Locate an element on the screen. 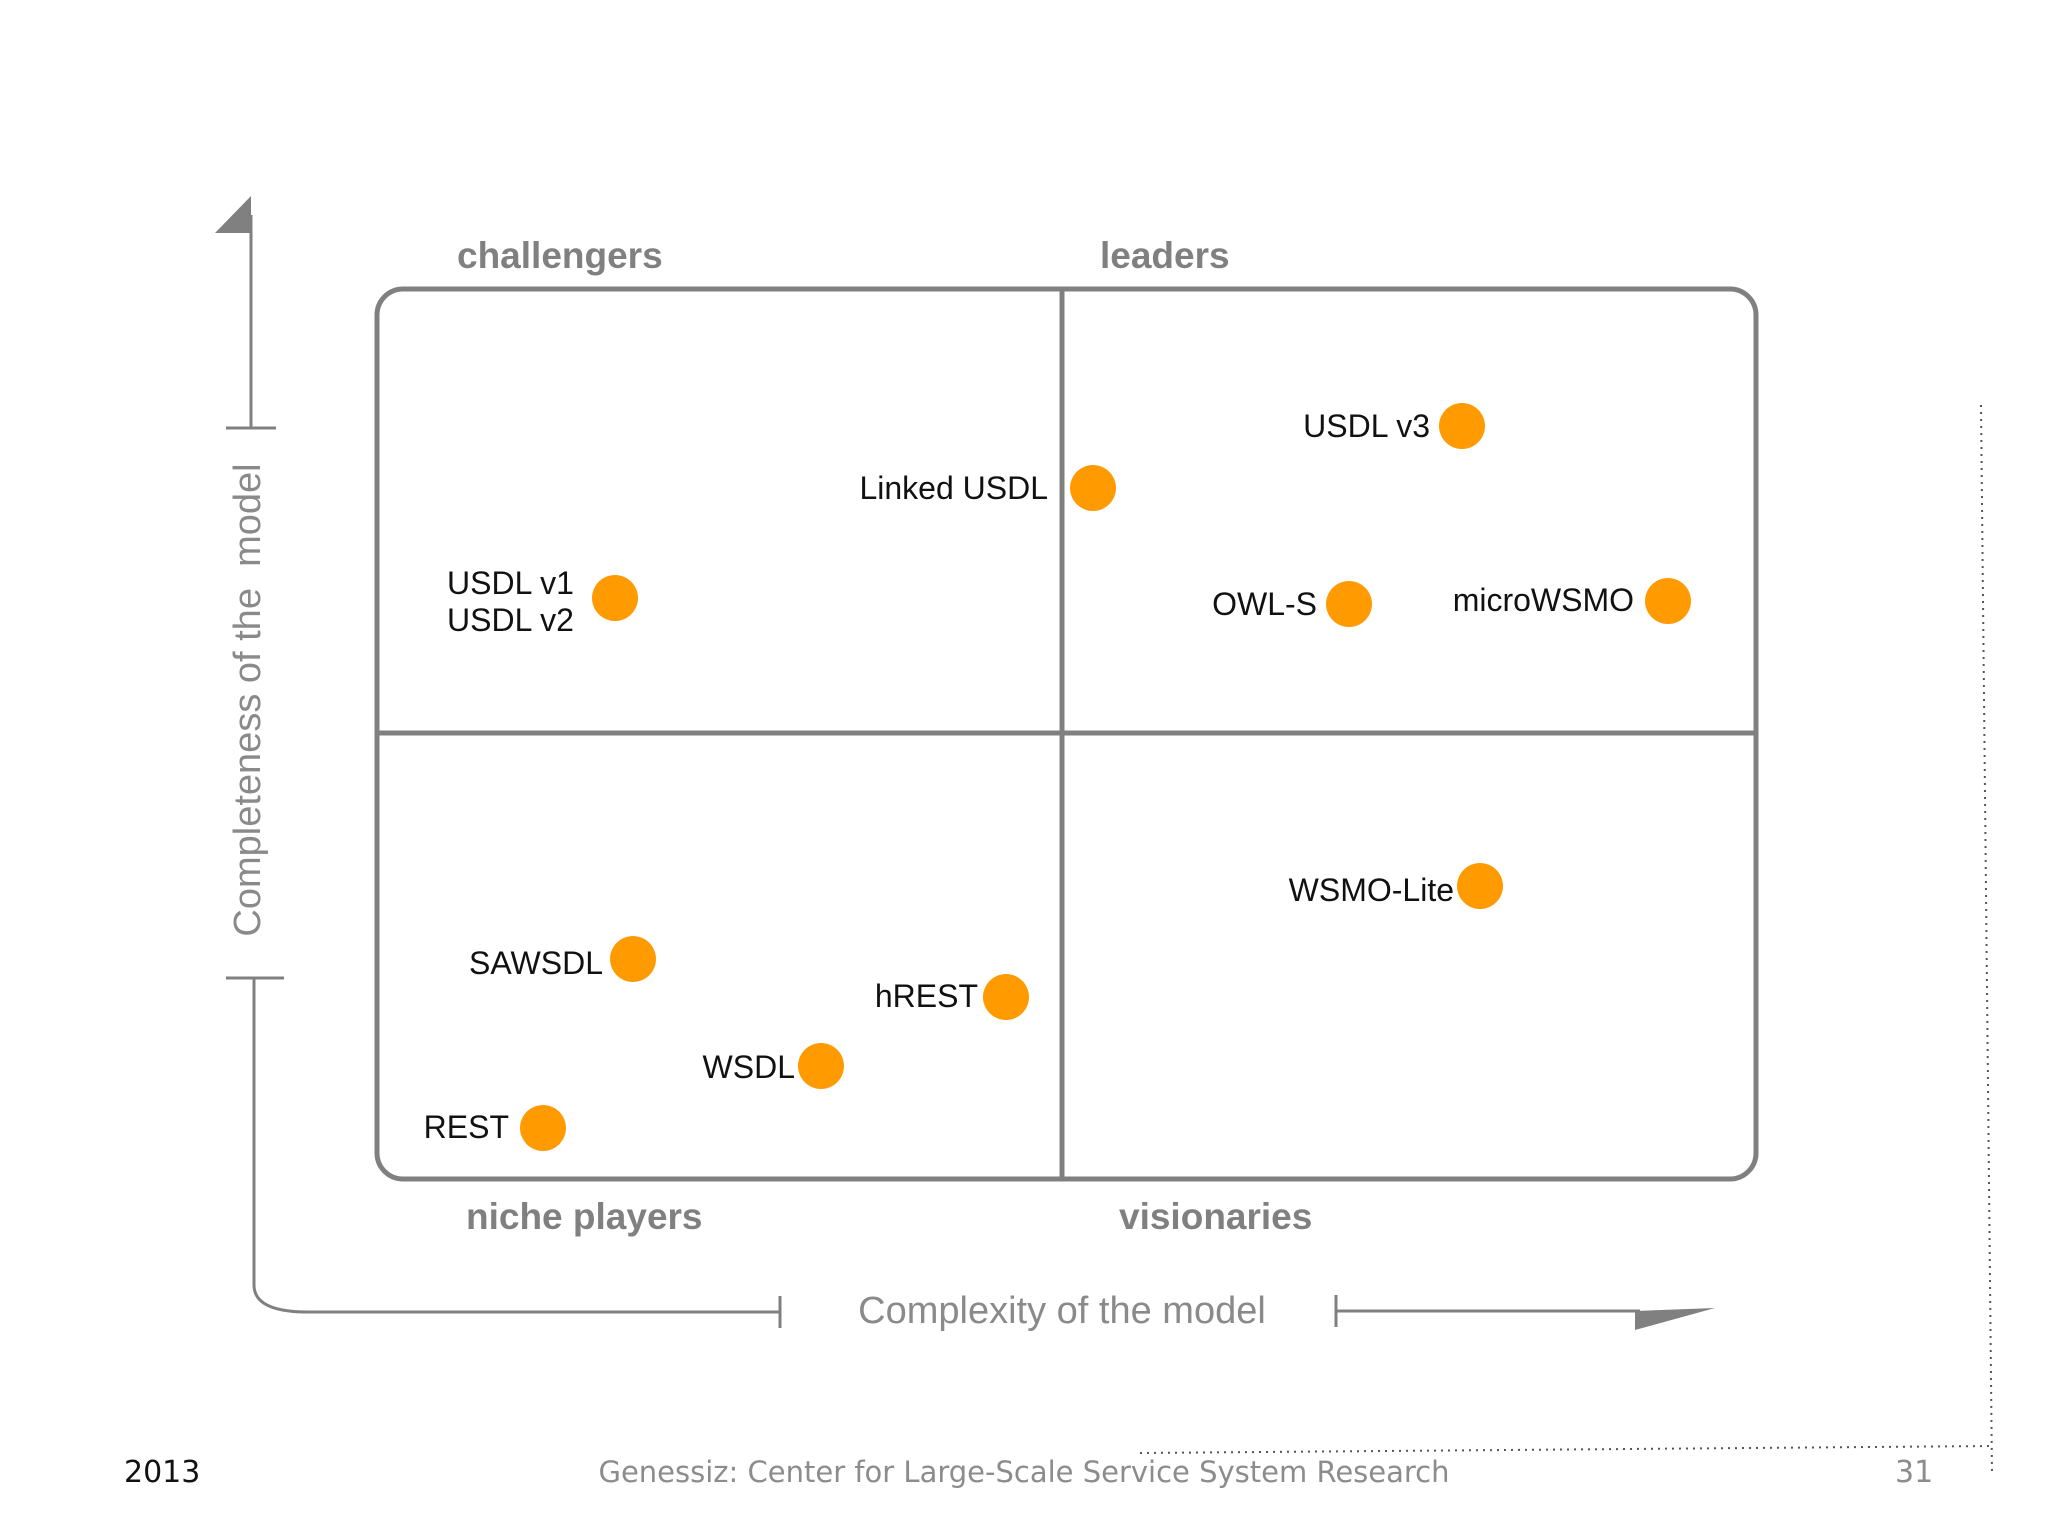  dotted-guide-horizontal is located at coordinates (1566, 1449).